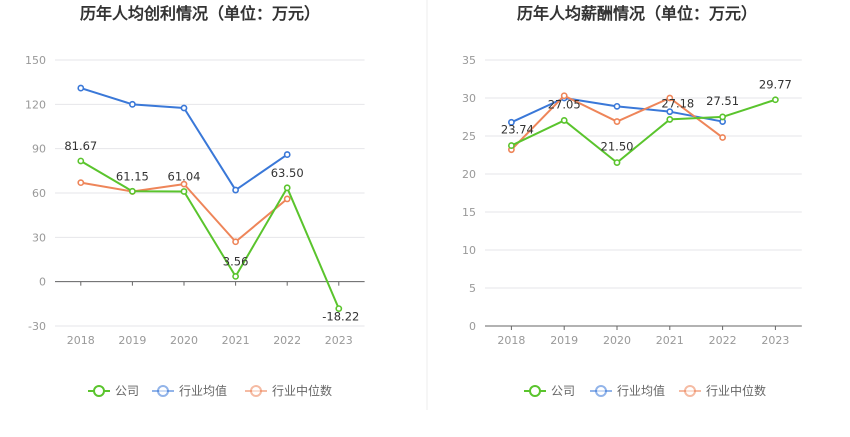 This screenshot has height=437, width=850. What do you see at coordinates (35, 104) in the screenshot?
I see `y-tick-label: 120` at bounding box center [35, 104].